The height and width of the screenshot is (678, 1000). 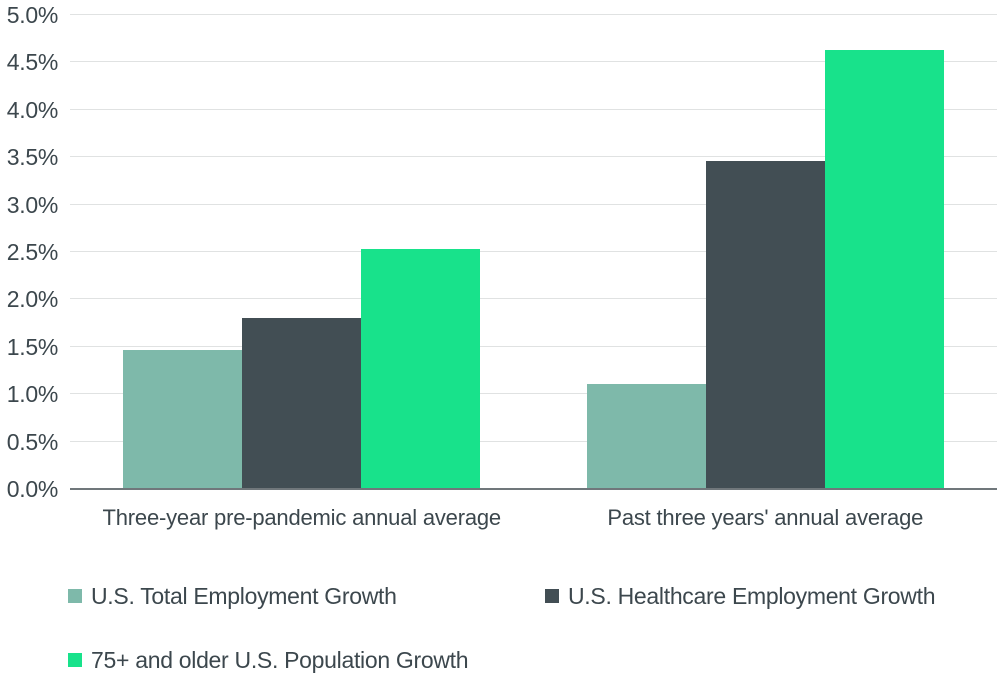 I want to click on legend-item-1: U.S. Total Employment Growth, so click(x=232, y=596).